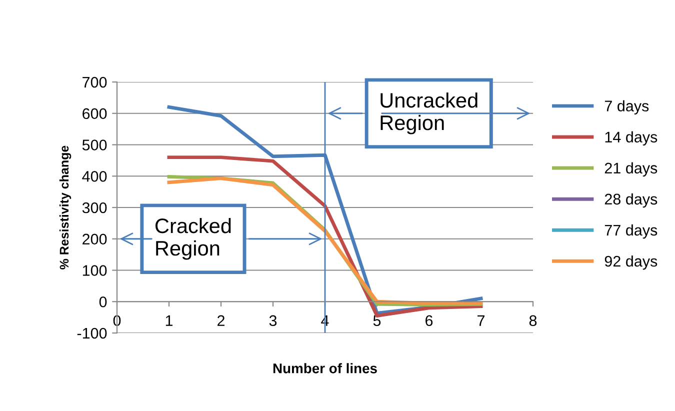  Describe the element at coordinates (273, 320) in the screenshot. I see `x-tick-label: 3` at that location.